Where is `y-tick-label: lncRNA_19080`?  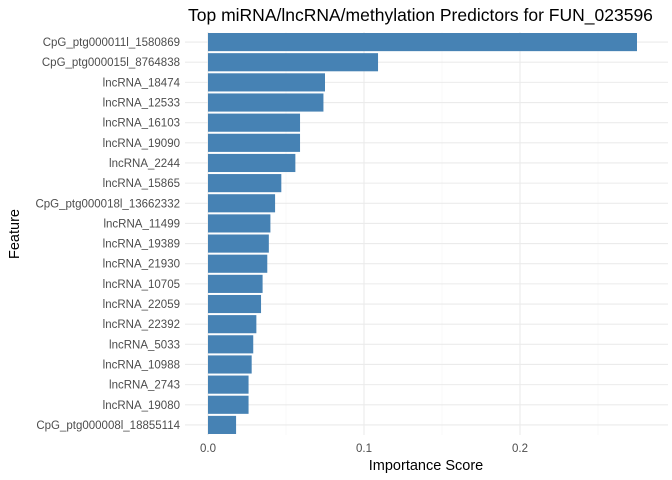
y-tick-label: lncRNA_19080 is located at coordinates (141, 406).